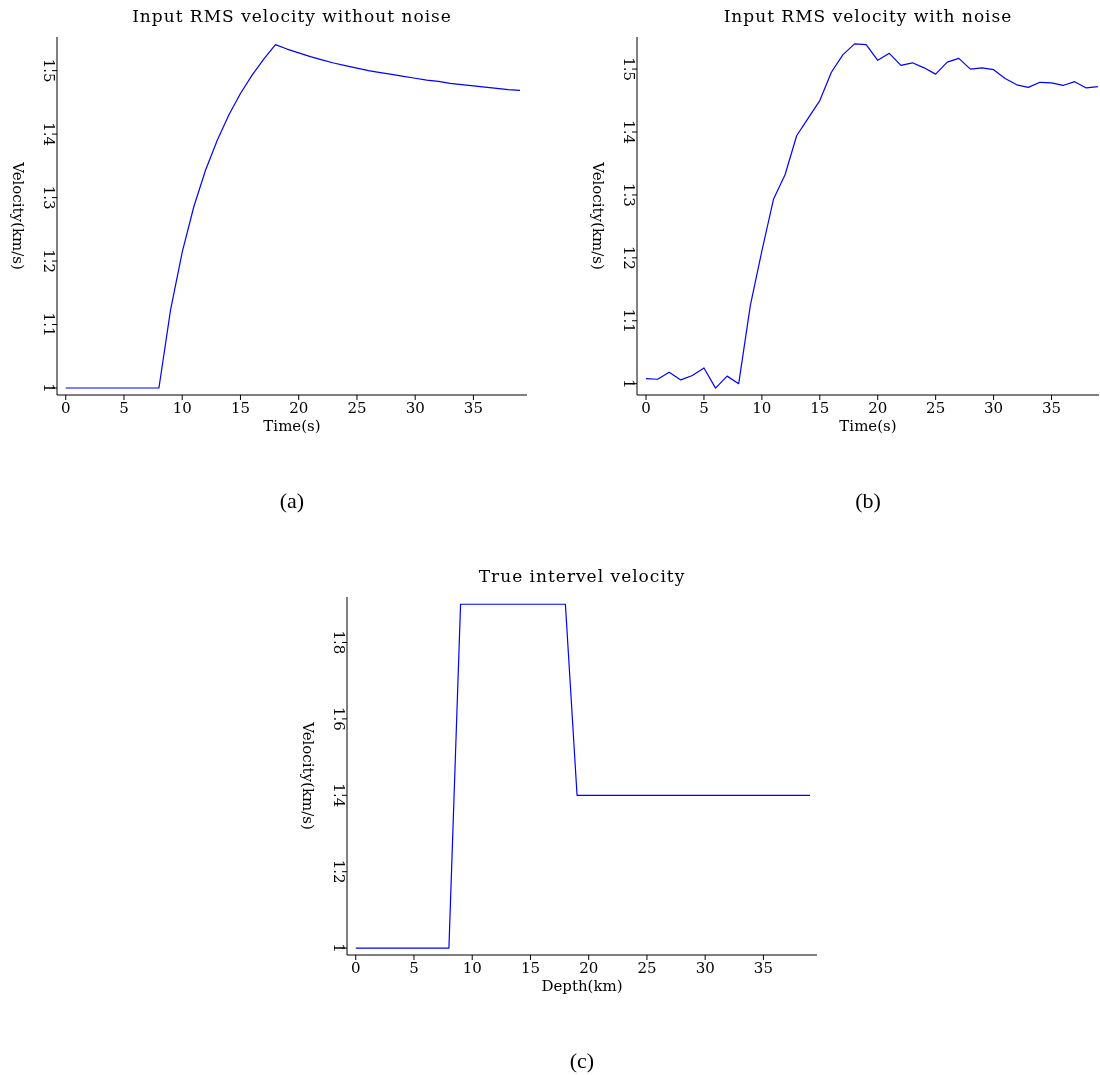 This screenshot has height=1075, width=1100. Describe the element at coordinates (292, 501) in the screenshot. I see `text: (a)` at that location.